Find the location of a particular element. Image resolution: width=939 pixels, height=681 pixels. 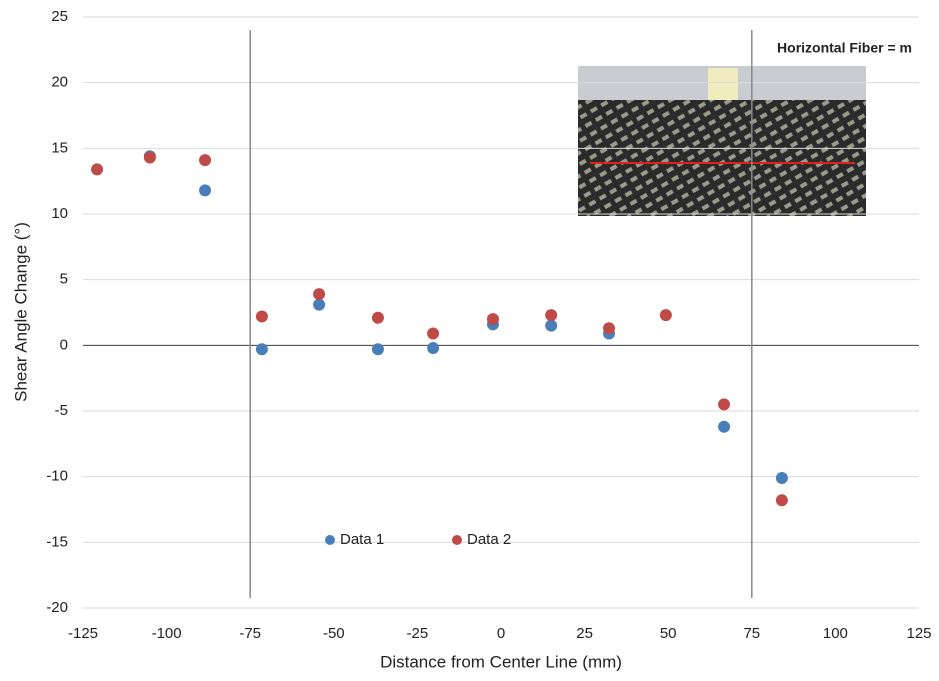

y-tick-label: 20 is located at coordinates (59, 82).